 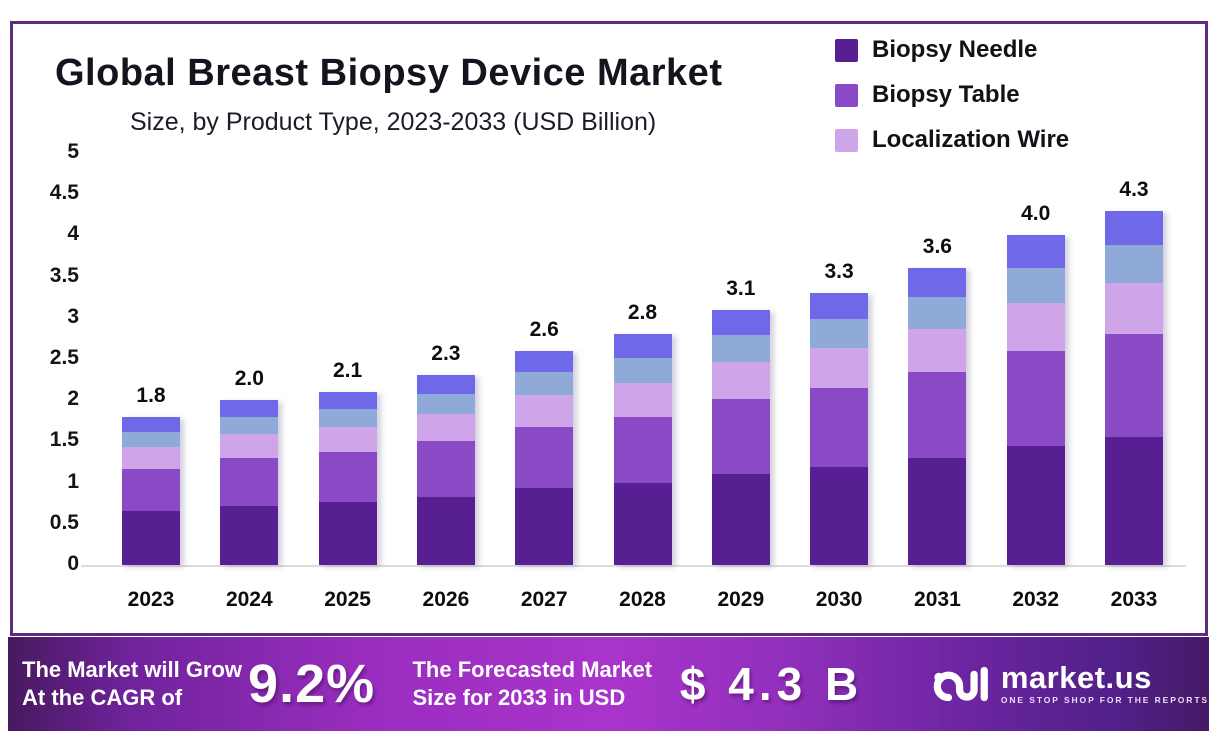 I want to click on bar-total-label: 3.1, so click(x=741, y=288).